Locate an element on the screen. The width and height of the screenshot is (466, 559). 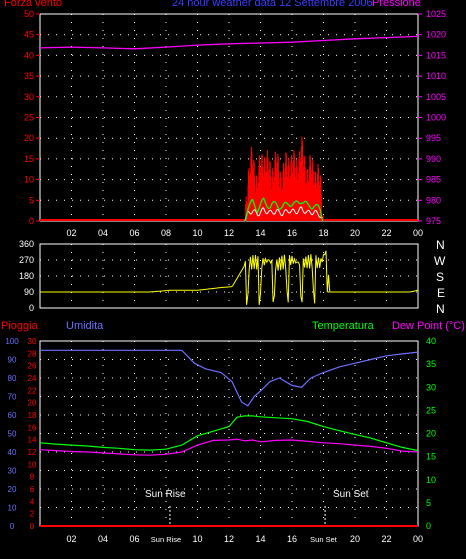
lower-xtick: 04 is located at coordinates (103, 539).